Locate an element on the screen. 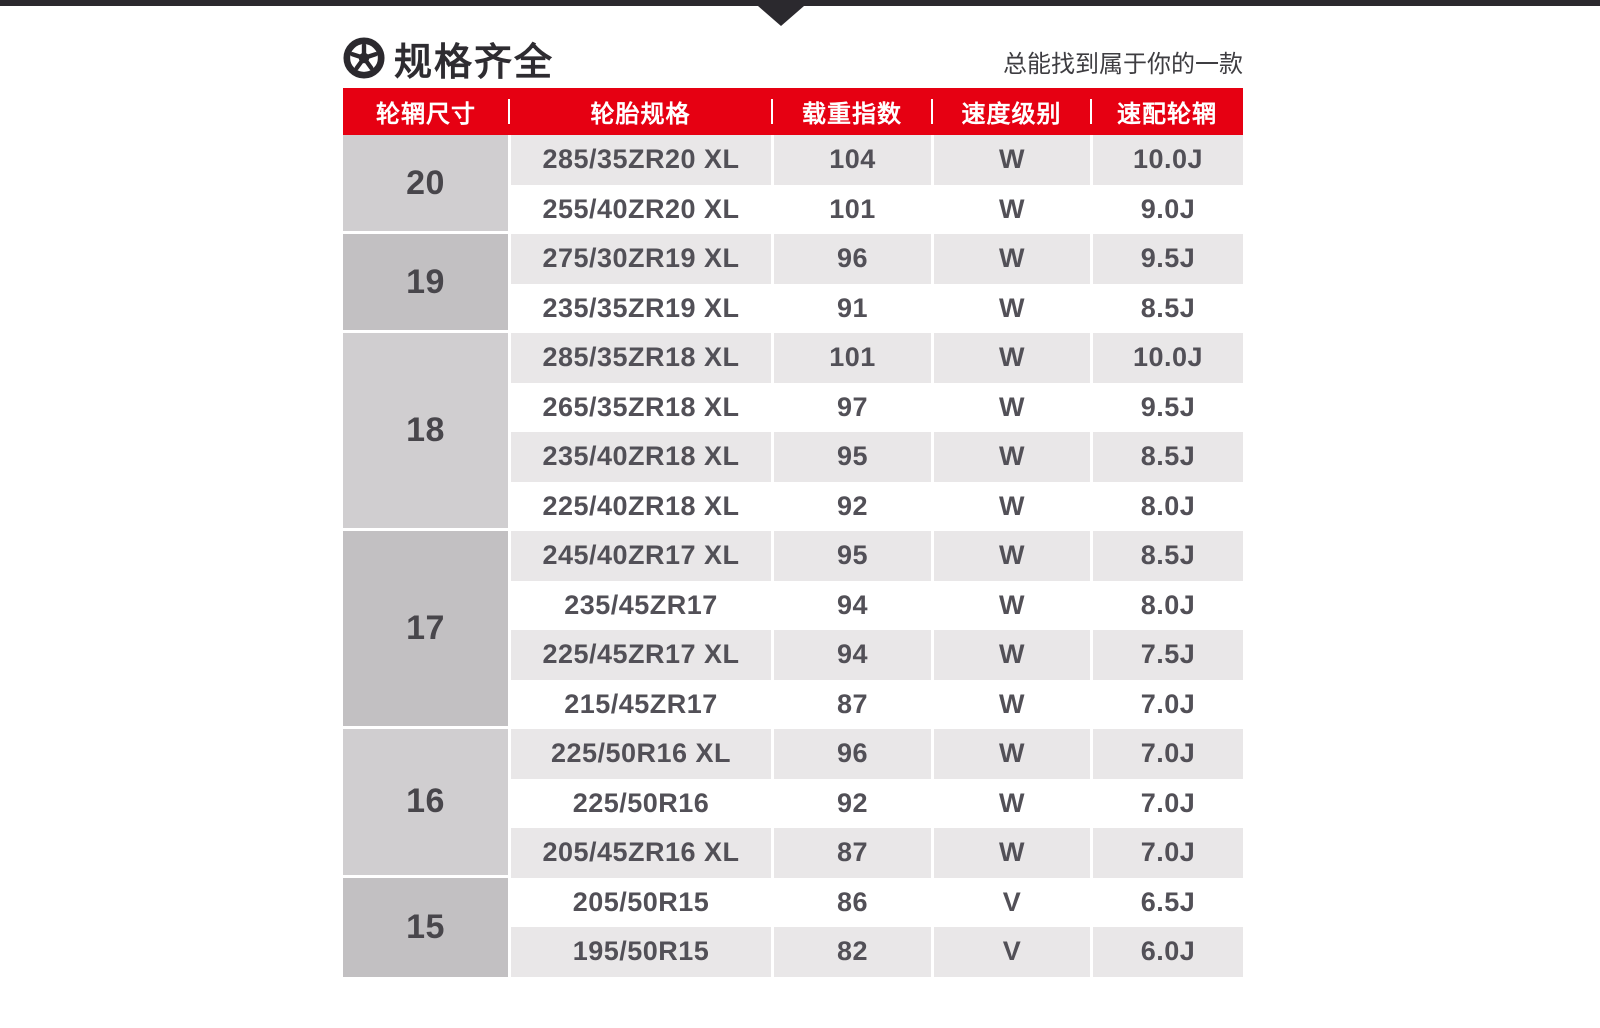 The width and height of the screenshot is (1600, 1028). section-subtitle: 总能找到属于你的一款 is located at coordinates (1123, 64).